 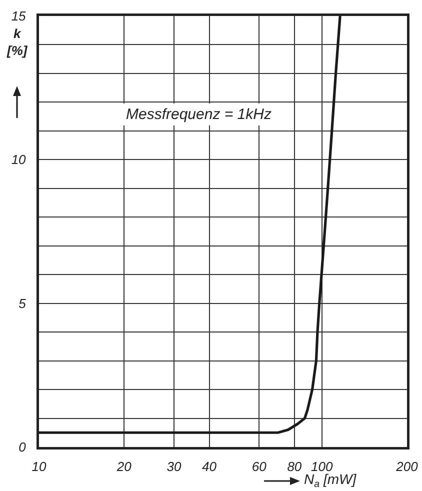 What do you see at coordinates (407, 466) in the screenshot?
I see `x-tick-label: 200` at bounding box center [407, 466].